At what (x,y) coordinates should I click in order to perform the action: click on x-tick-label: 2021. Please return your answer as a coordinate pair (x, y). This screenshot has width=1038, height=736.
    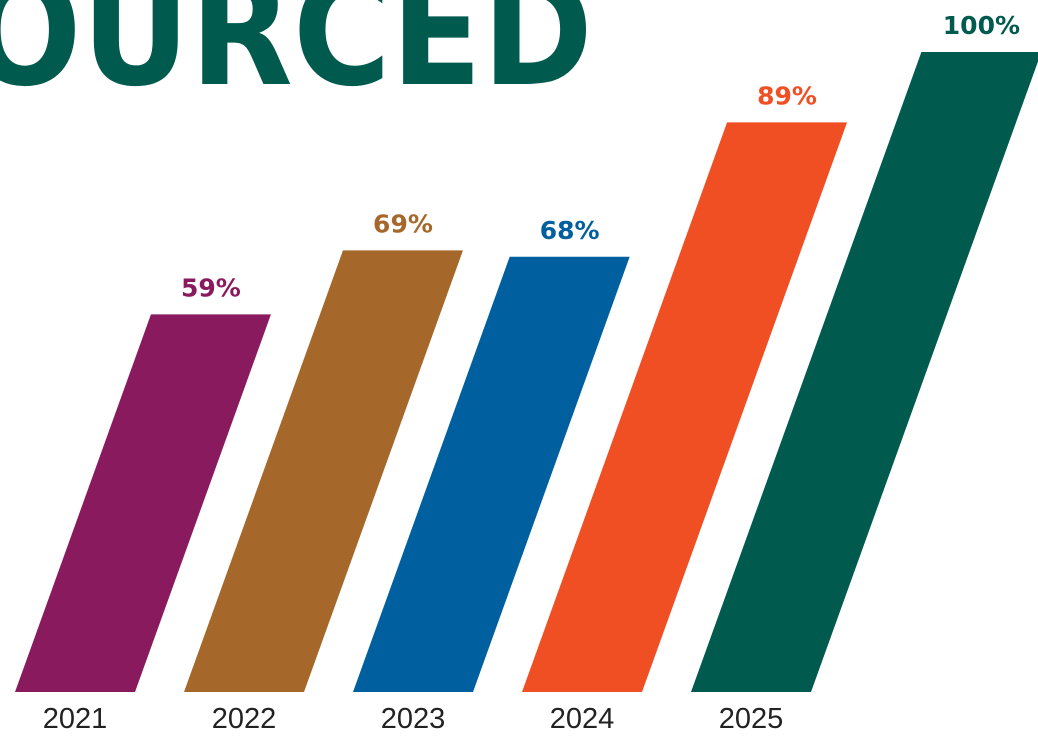
    Looking at the image, I should click on (75, 719).